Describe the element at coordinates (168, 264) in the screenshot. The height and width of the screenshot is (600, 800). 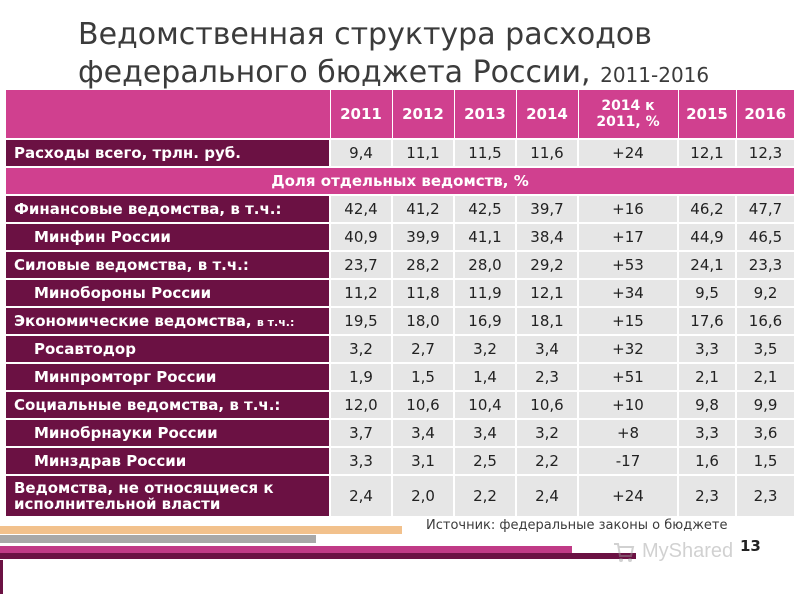
I see `row-label: Силовые ведомства, в т.ч.:` at that location.